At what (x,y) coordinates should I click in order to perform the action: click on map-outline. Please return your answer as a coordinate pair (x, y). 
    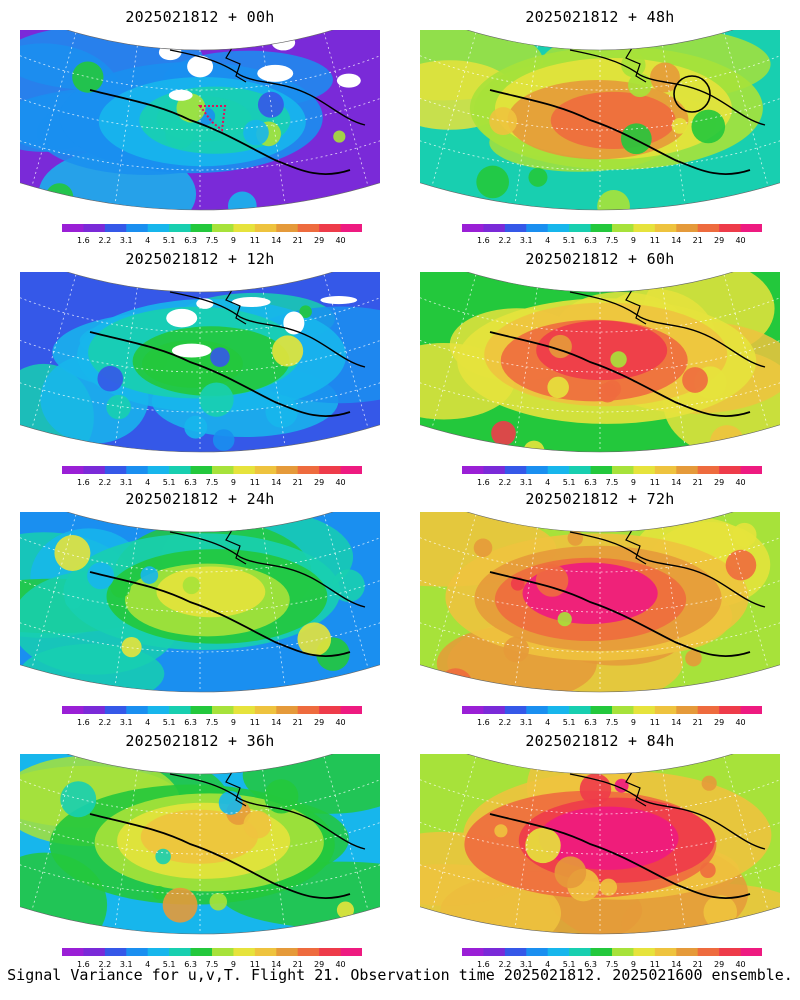
    Looking at the image, I should click on (200, 844).